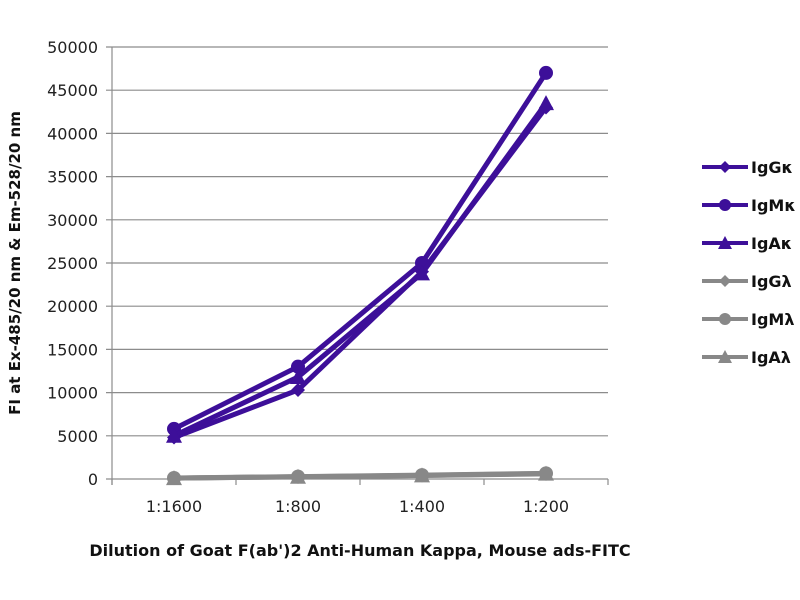  Describe the element at coordinates (422, 506) in the screenshot. I see `x-tick-label: 1:400` at that location.